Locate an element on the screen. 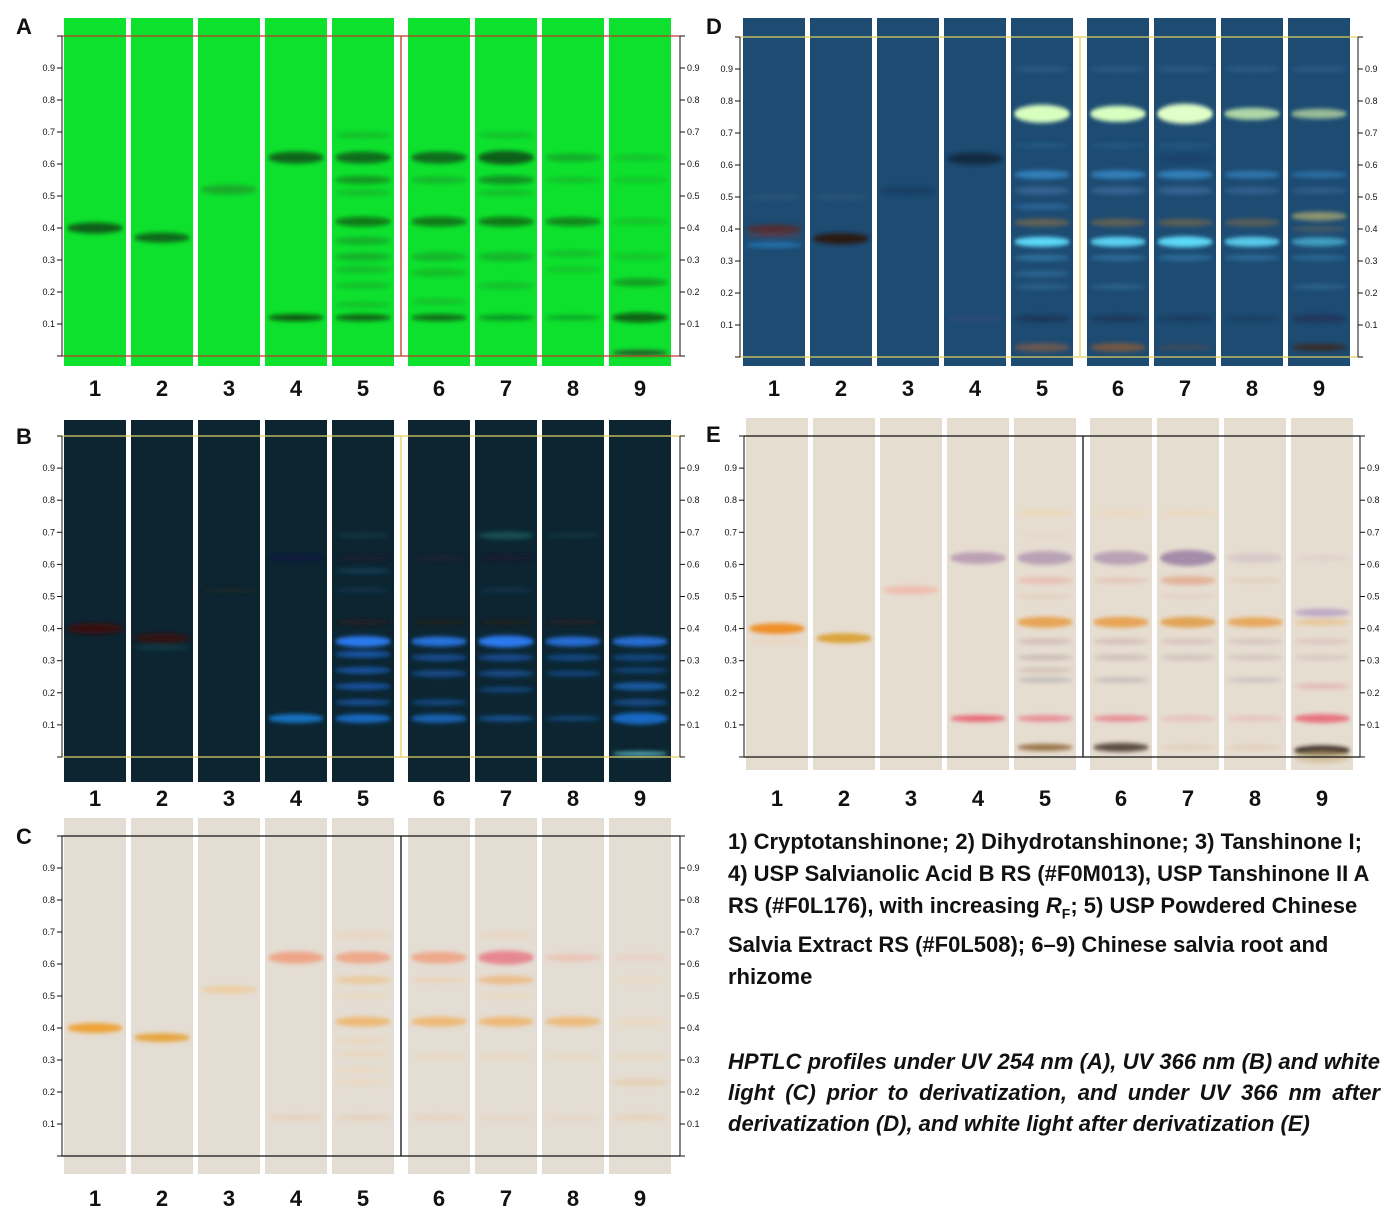 The image size is (1397, 1231). rf-frame is located at coordinates (371, 596).